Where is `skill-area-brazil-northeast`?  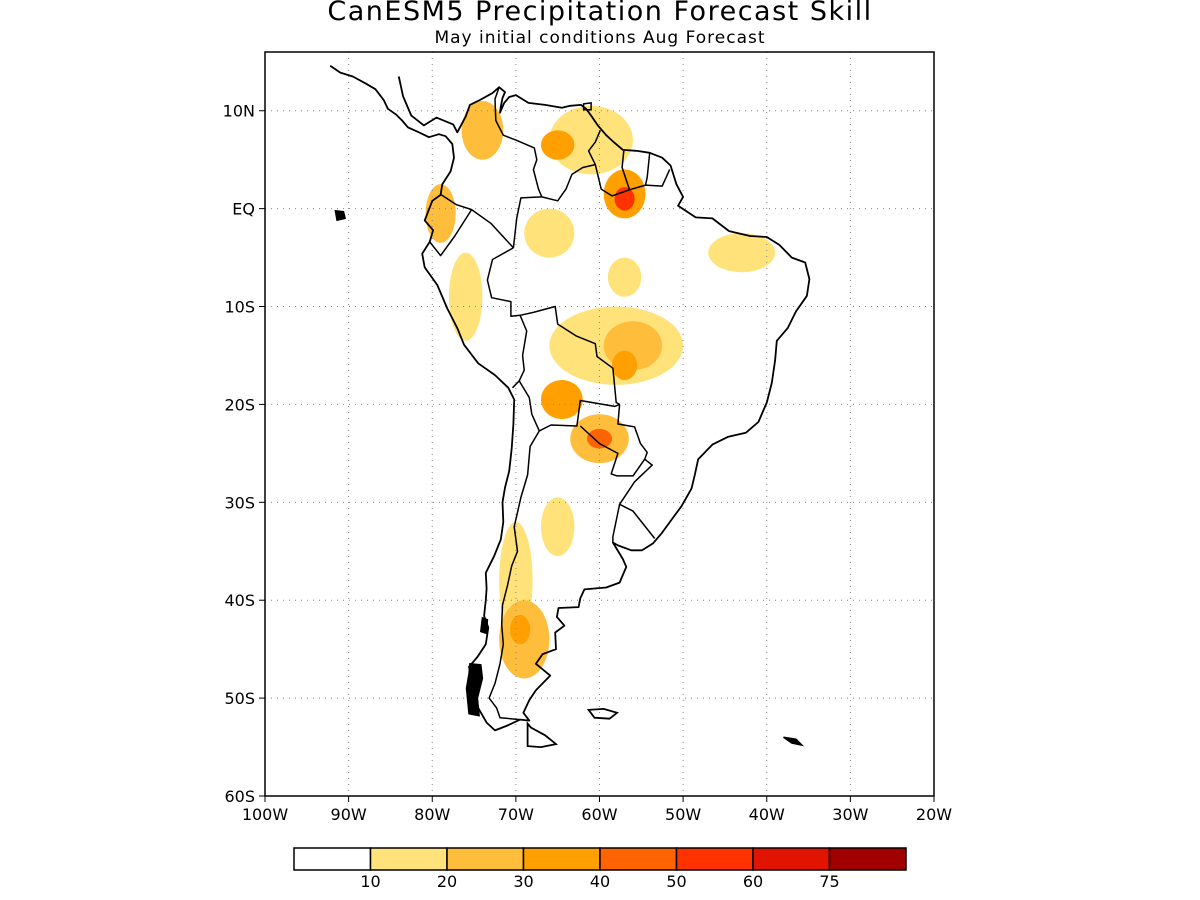 skill-area-brazil-northeast is located at coordinates (742, 253).